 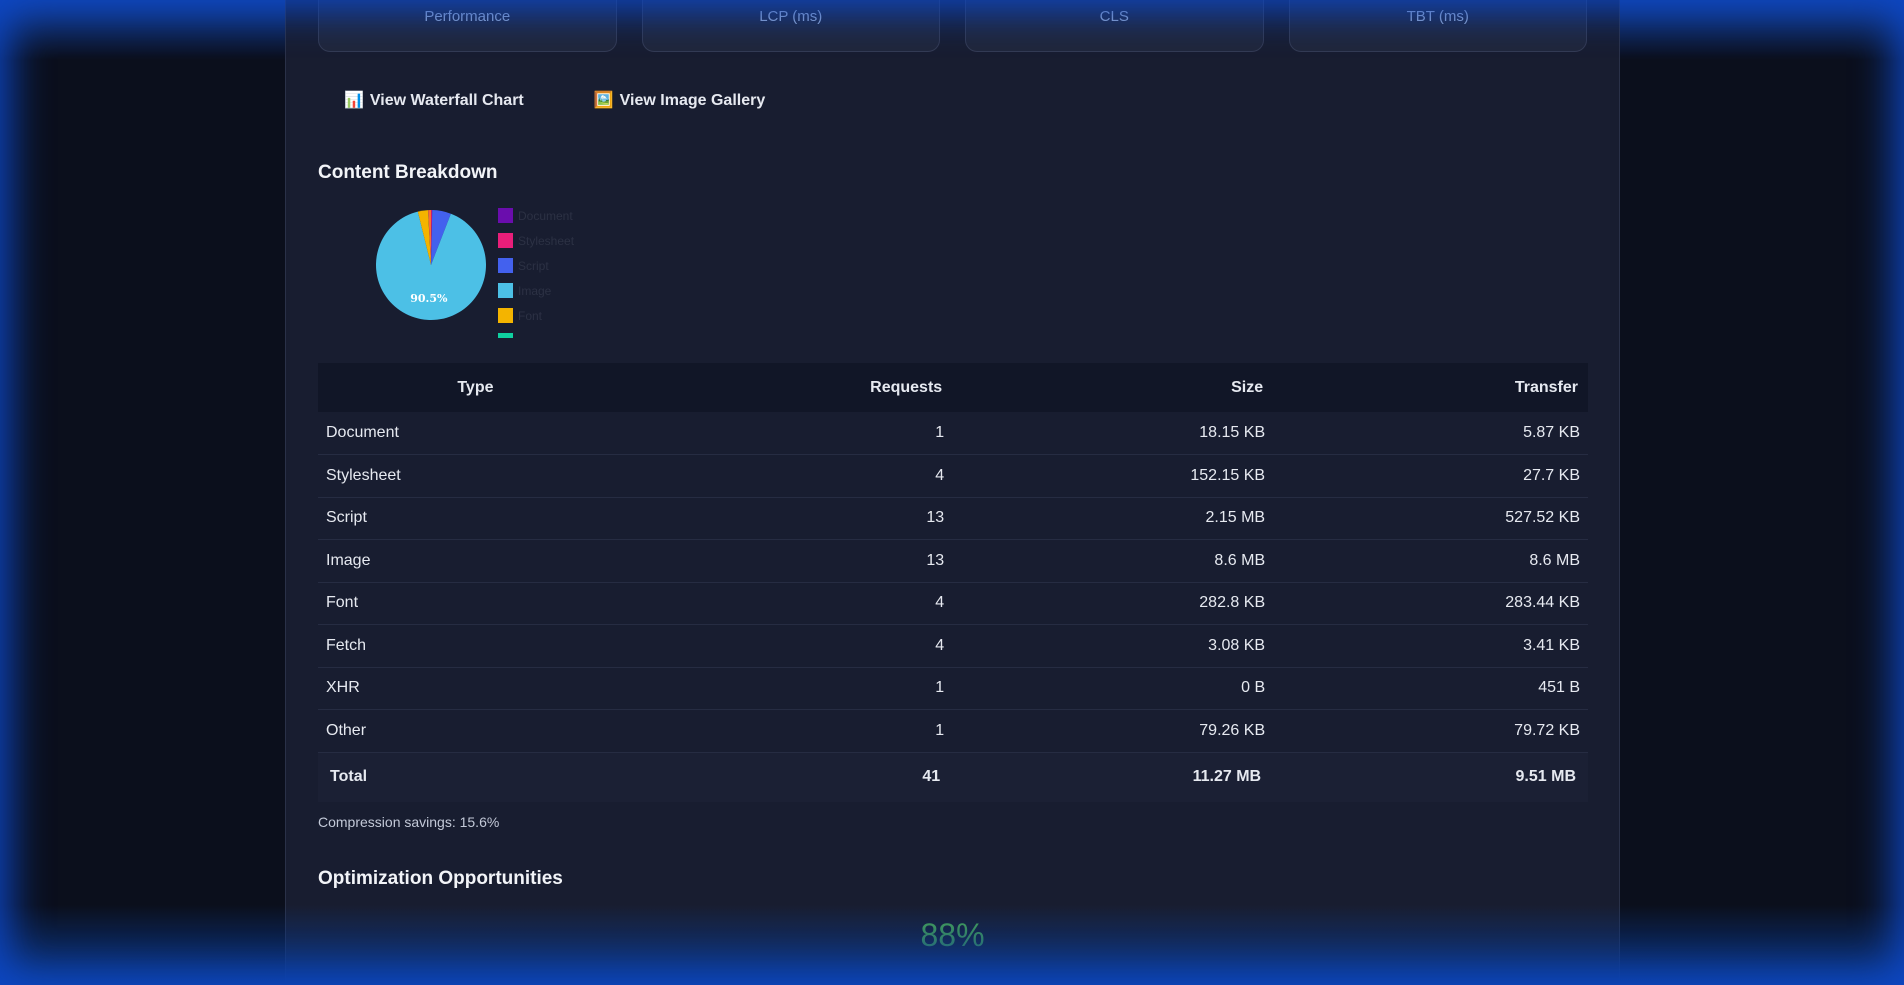 What do you see at coordinates (603, 100) in the screenshot?
I see `picture-icon: 🖼️` at bounding box center [603, 100].